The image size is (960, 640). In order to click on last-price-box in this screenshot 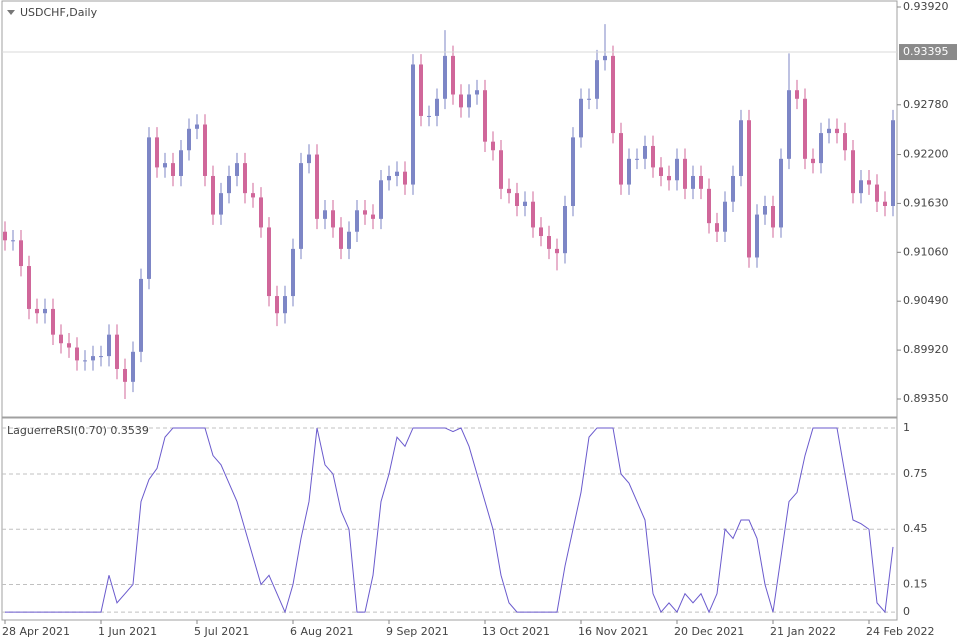, I will do `click(928, 52)`.